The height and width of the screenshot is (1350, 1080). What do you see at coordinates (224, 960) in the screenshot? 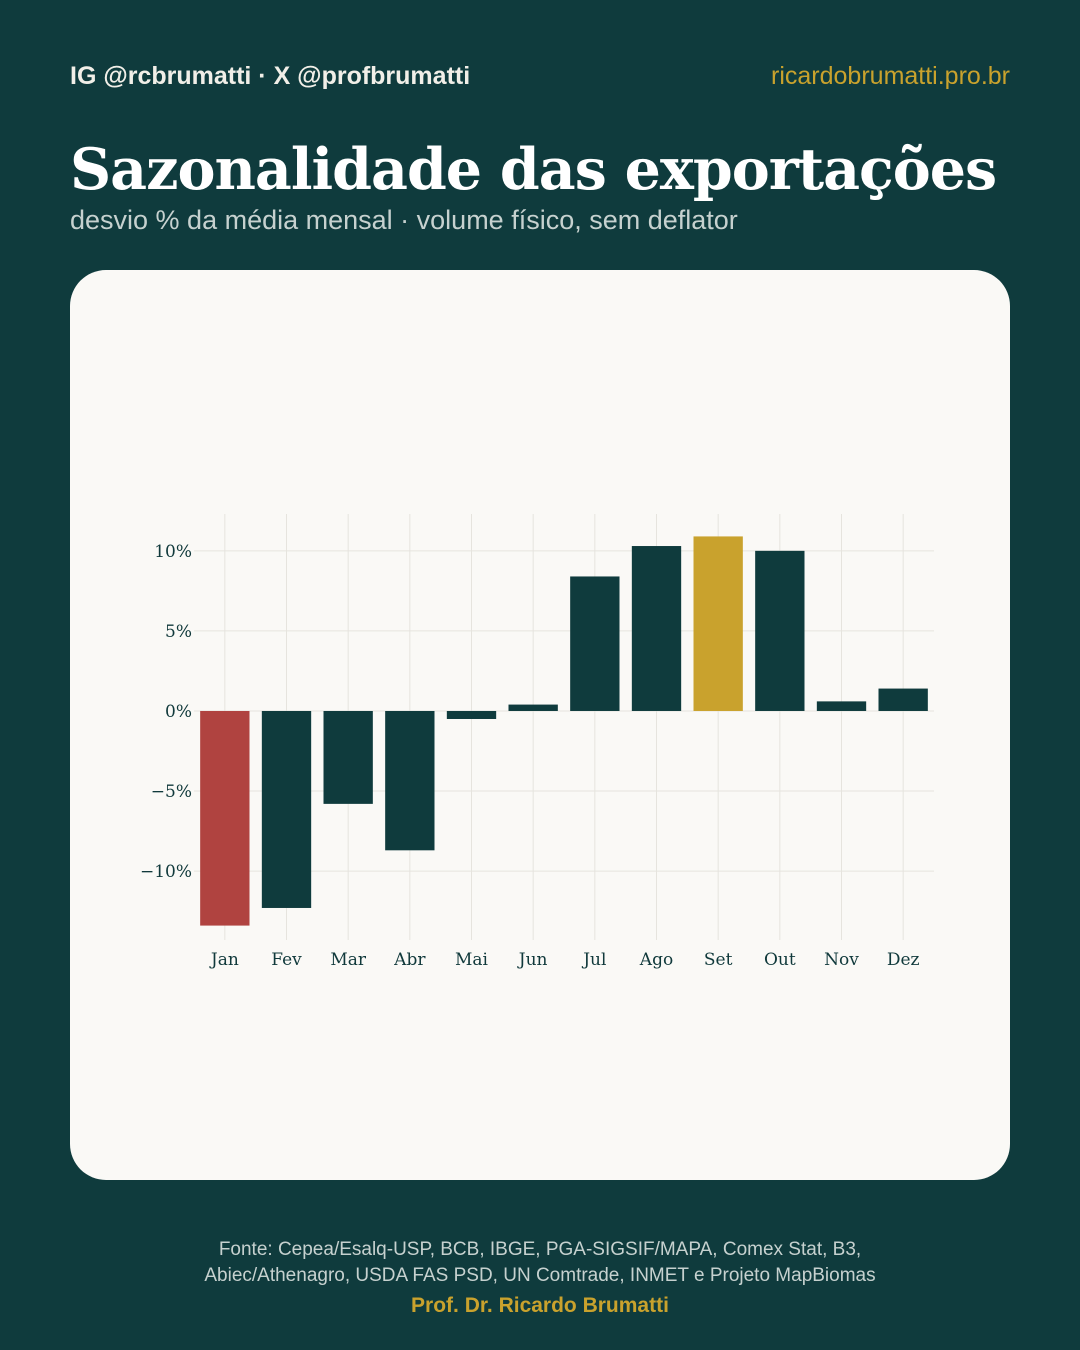
I see `x-tick-label: Jan` at bounding box center [224, 960].